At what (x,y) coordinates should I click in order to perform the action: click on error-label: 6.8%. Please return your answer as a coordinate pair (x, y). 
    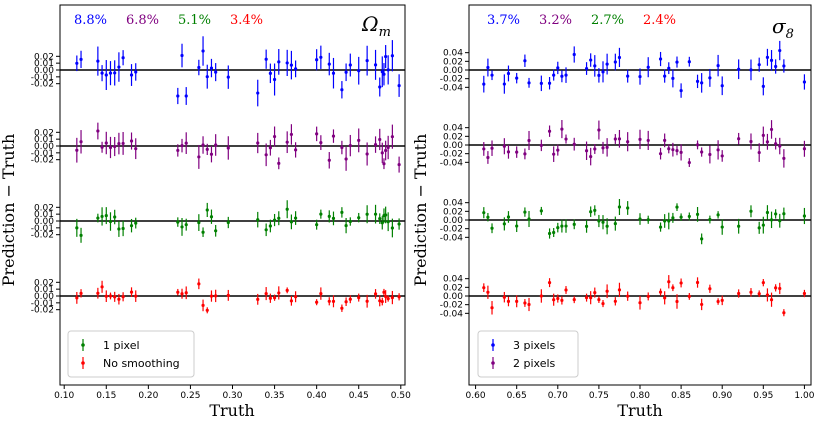
    Looking at the image, I should click on (142, 20).